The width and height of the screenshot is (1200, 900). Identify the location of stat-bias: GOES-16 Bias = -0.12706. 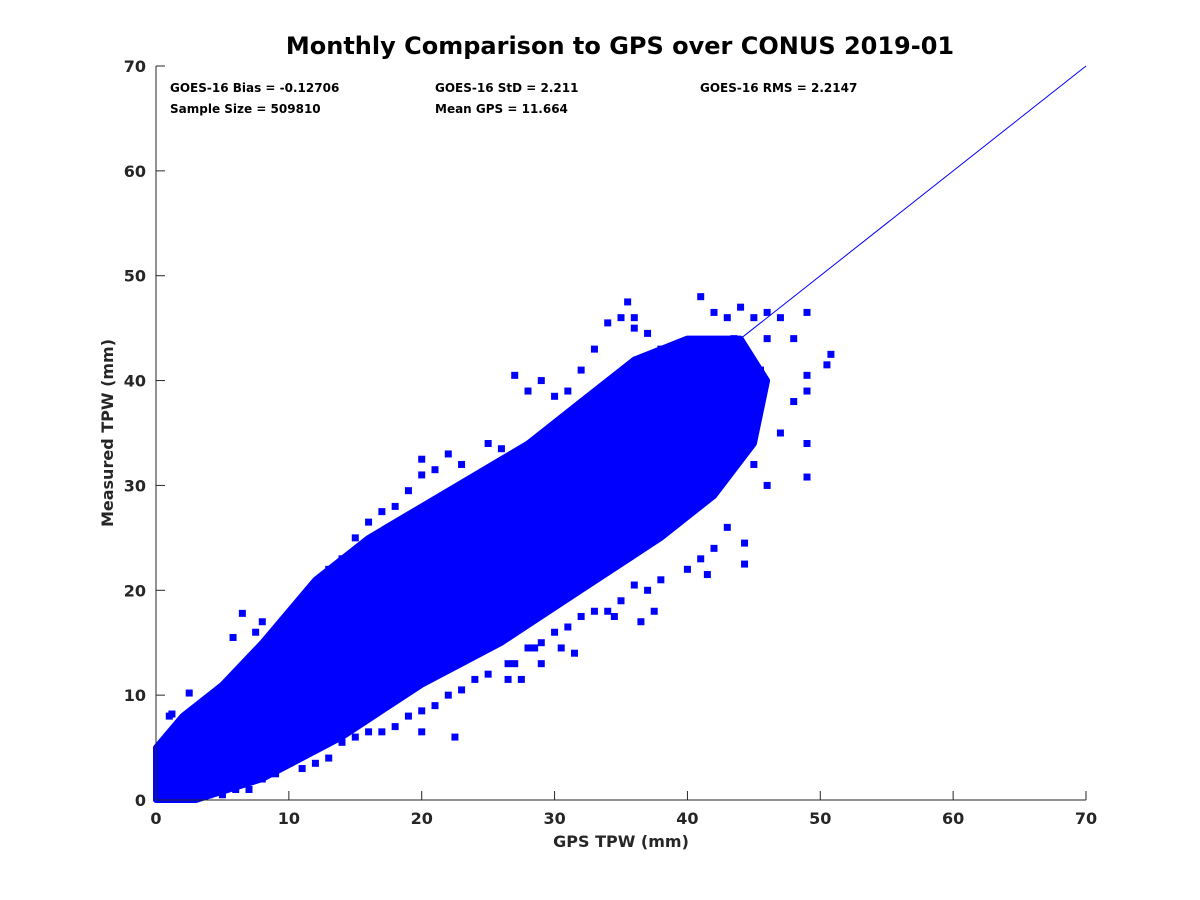
(254, 88).